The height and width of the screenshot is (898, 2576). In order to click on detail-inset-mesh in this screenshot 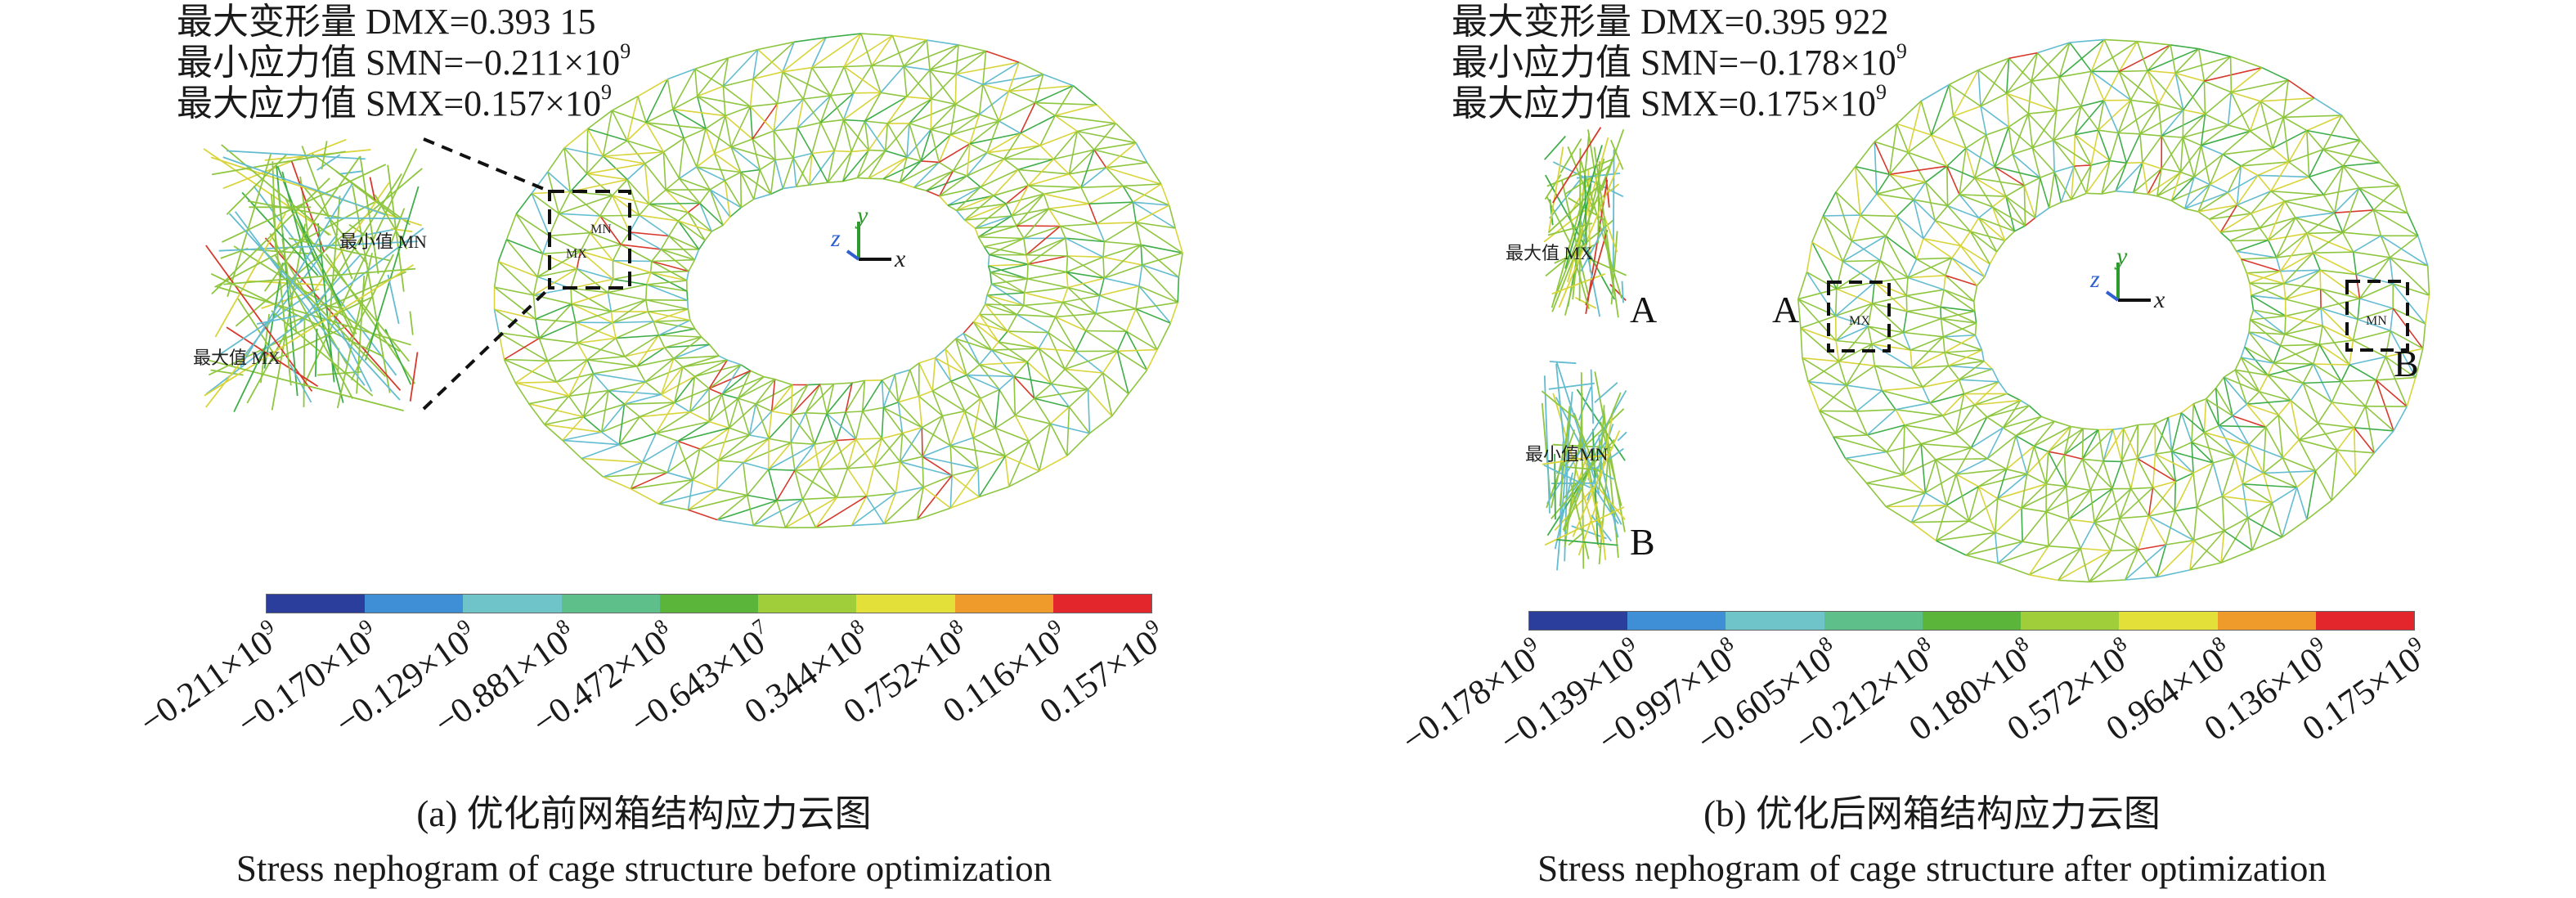, I will do `click(313, 275)`.